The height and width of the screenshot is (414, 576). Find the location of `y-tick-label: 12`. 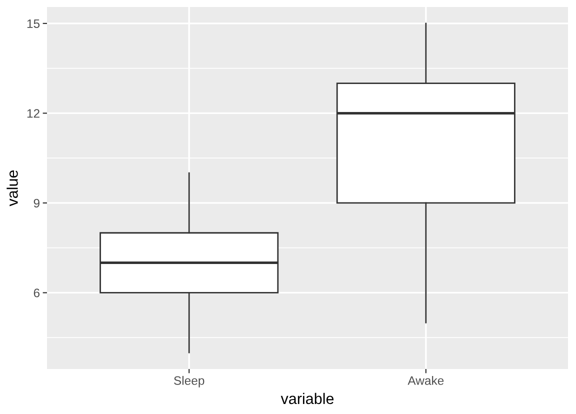

y-tick-label: 12 is located at coordinates (33, 113).